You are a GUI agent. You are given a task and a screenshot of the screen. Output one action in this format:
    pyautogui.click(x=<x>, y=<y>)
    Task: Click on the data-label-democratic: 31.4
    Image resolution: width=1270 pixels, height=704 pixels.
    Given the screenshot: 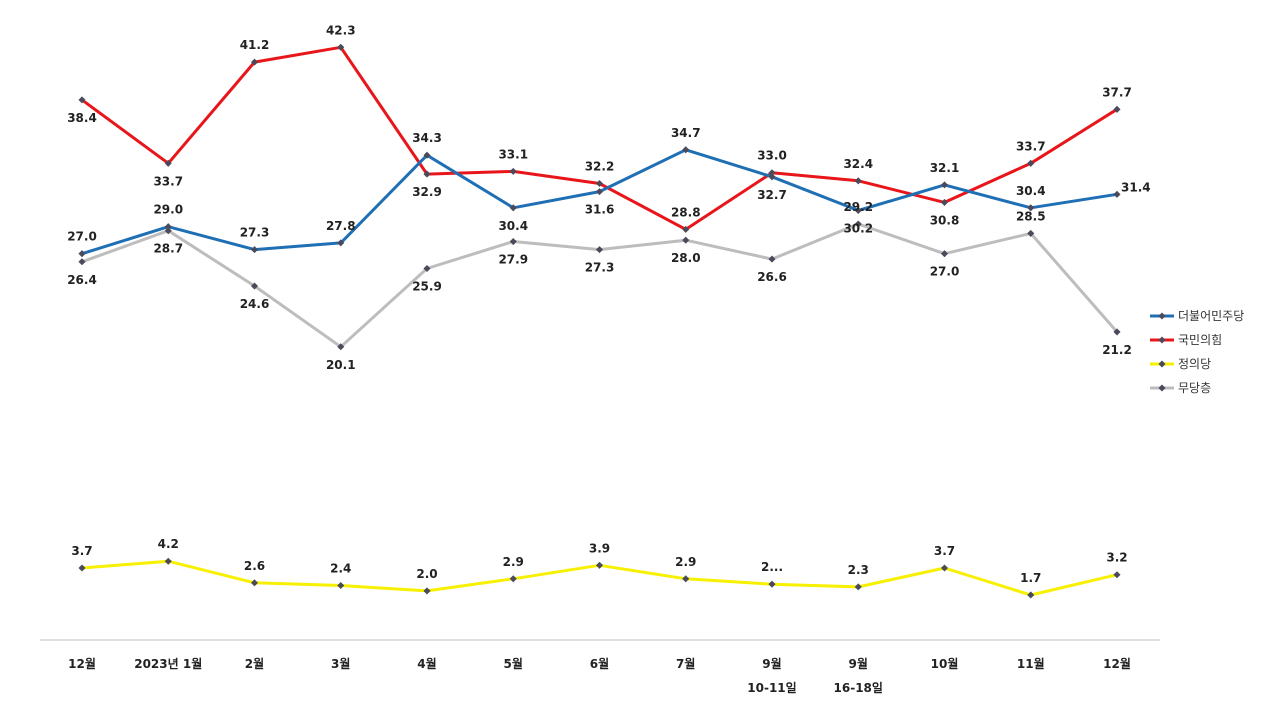 What is the action you would take?
    pyautogui.click(x=1136, y=187)
    